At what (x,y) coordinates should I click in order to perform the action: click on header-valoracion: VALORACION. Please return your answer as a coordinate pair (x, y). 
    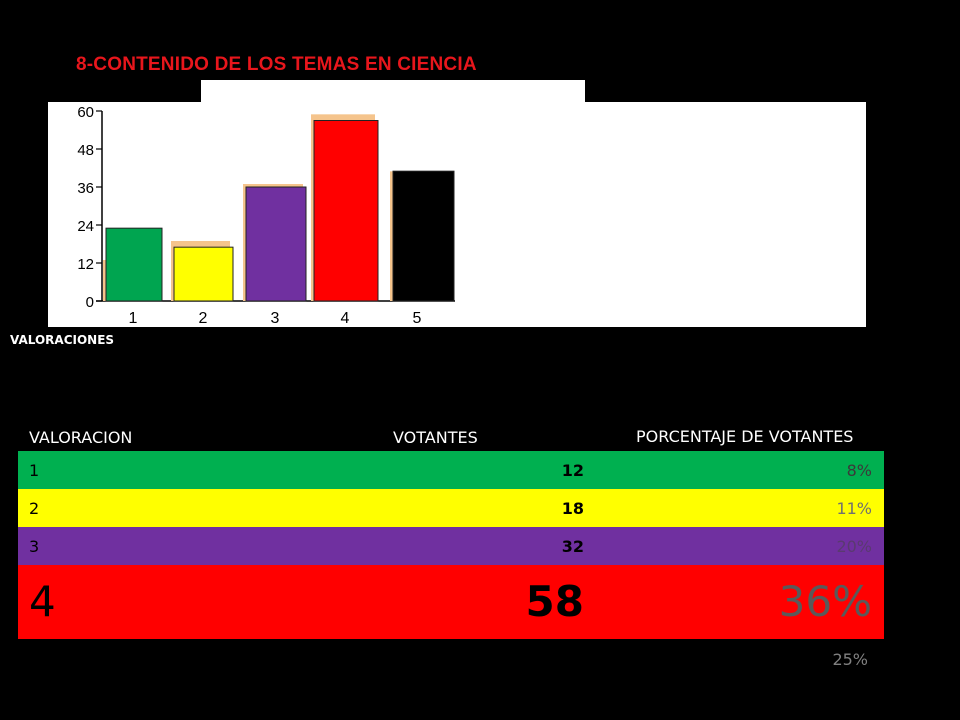
    Looking at the image, I should click on (81, 437).